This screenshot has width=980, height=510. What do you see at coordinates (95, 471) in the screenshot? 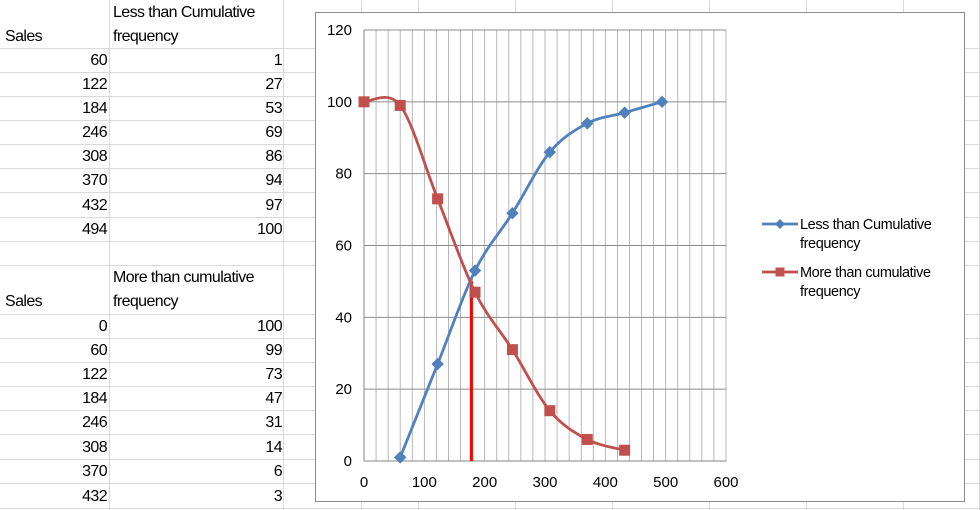
I see `table2-sales-cell: 370` at bounding box center [95, 471].